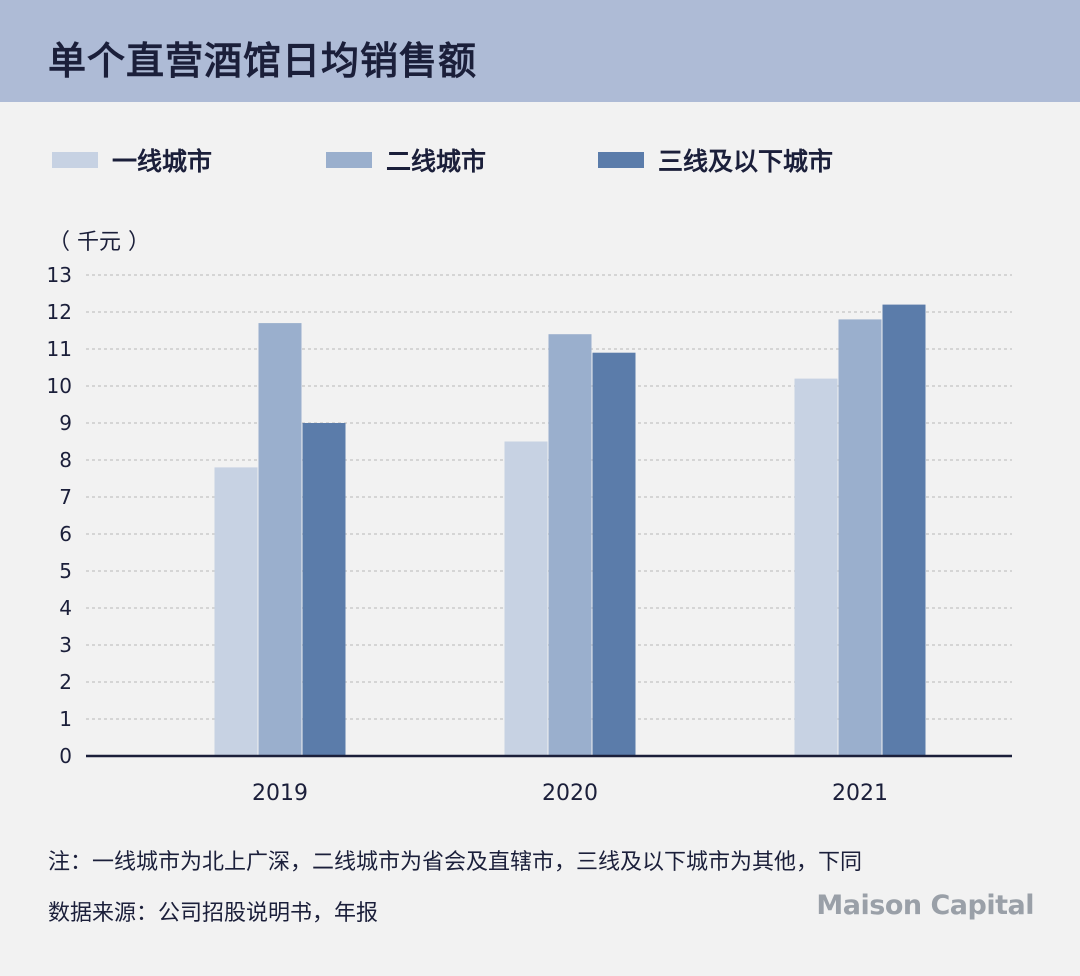 The height and width of the screenshot is (976, 1080). I want to click on legend-item-tier1: 一线城市, so click(132, 160).